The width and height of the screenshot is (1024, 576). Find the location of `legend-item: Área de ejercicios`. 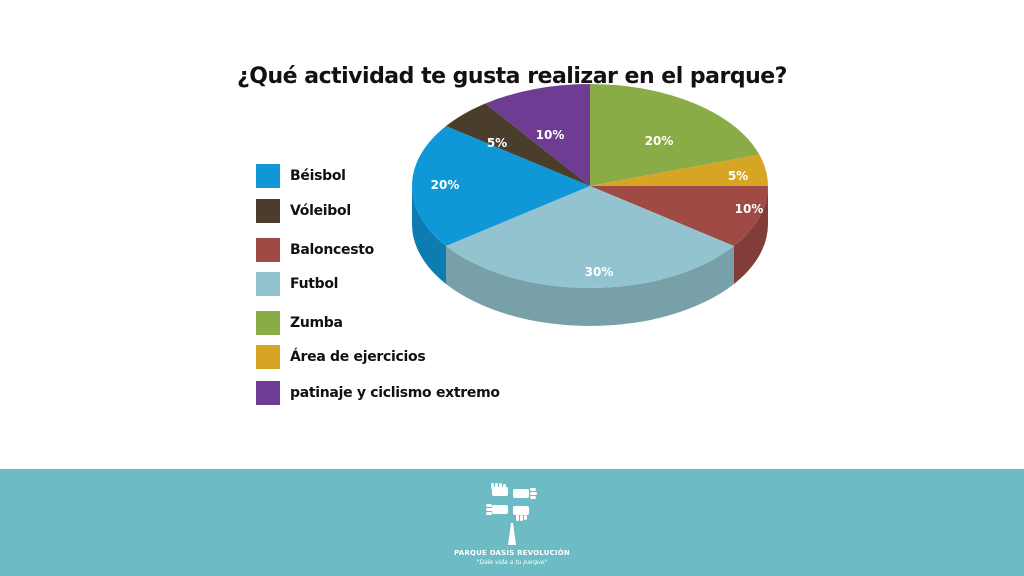

legend-item: Área de ejercicios is located at coordinates (341, 357).